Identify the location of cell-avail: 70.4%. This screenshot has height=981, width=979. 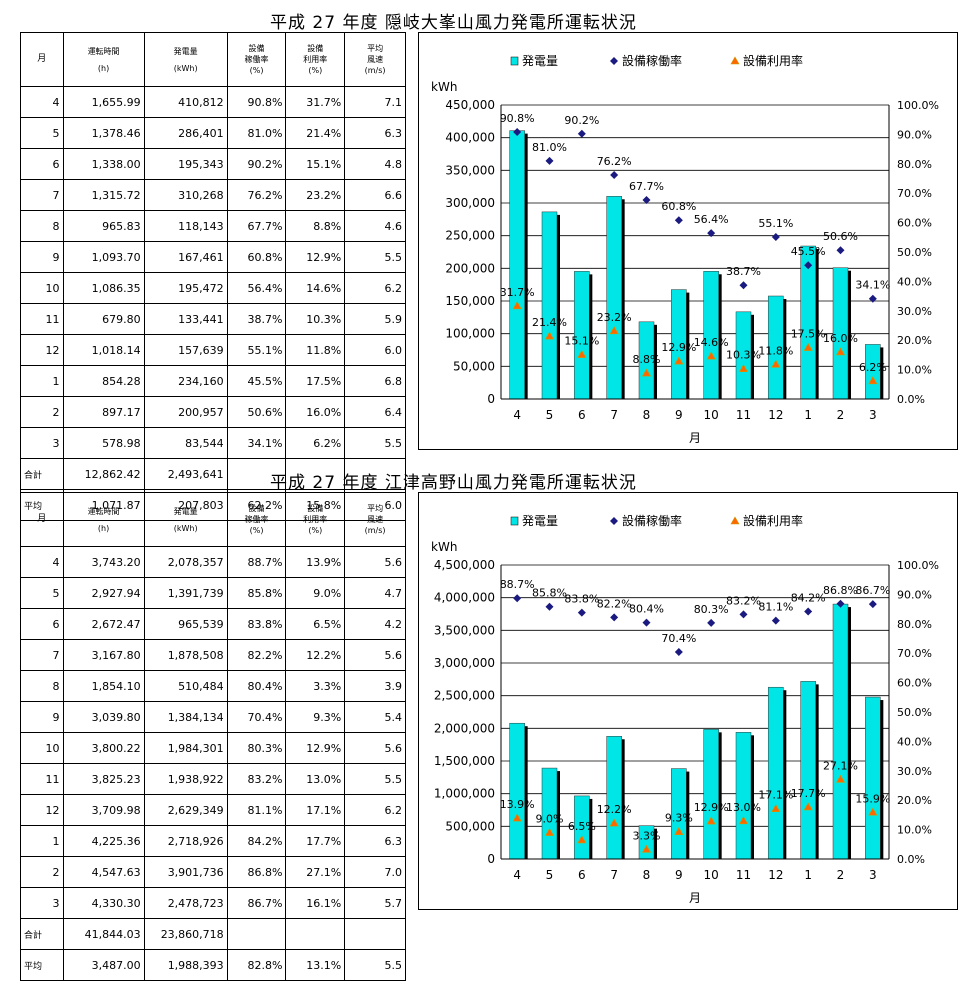
(256, 717).